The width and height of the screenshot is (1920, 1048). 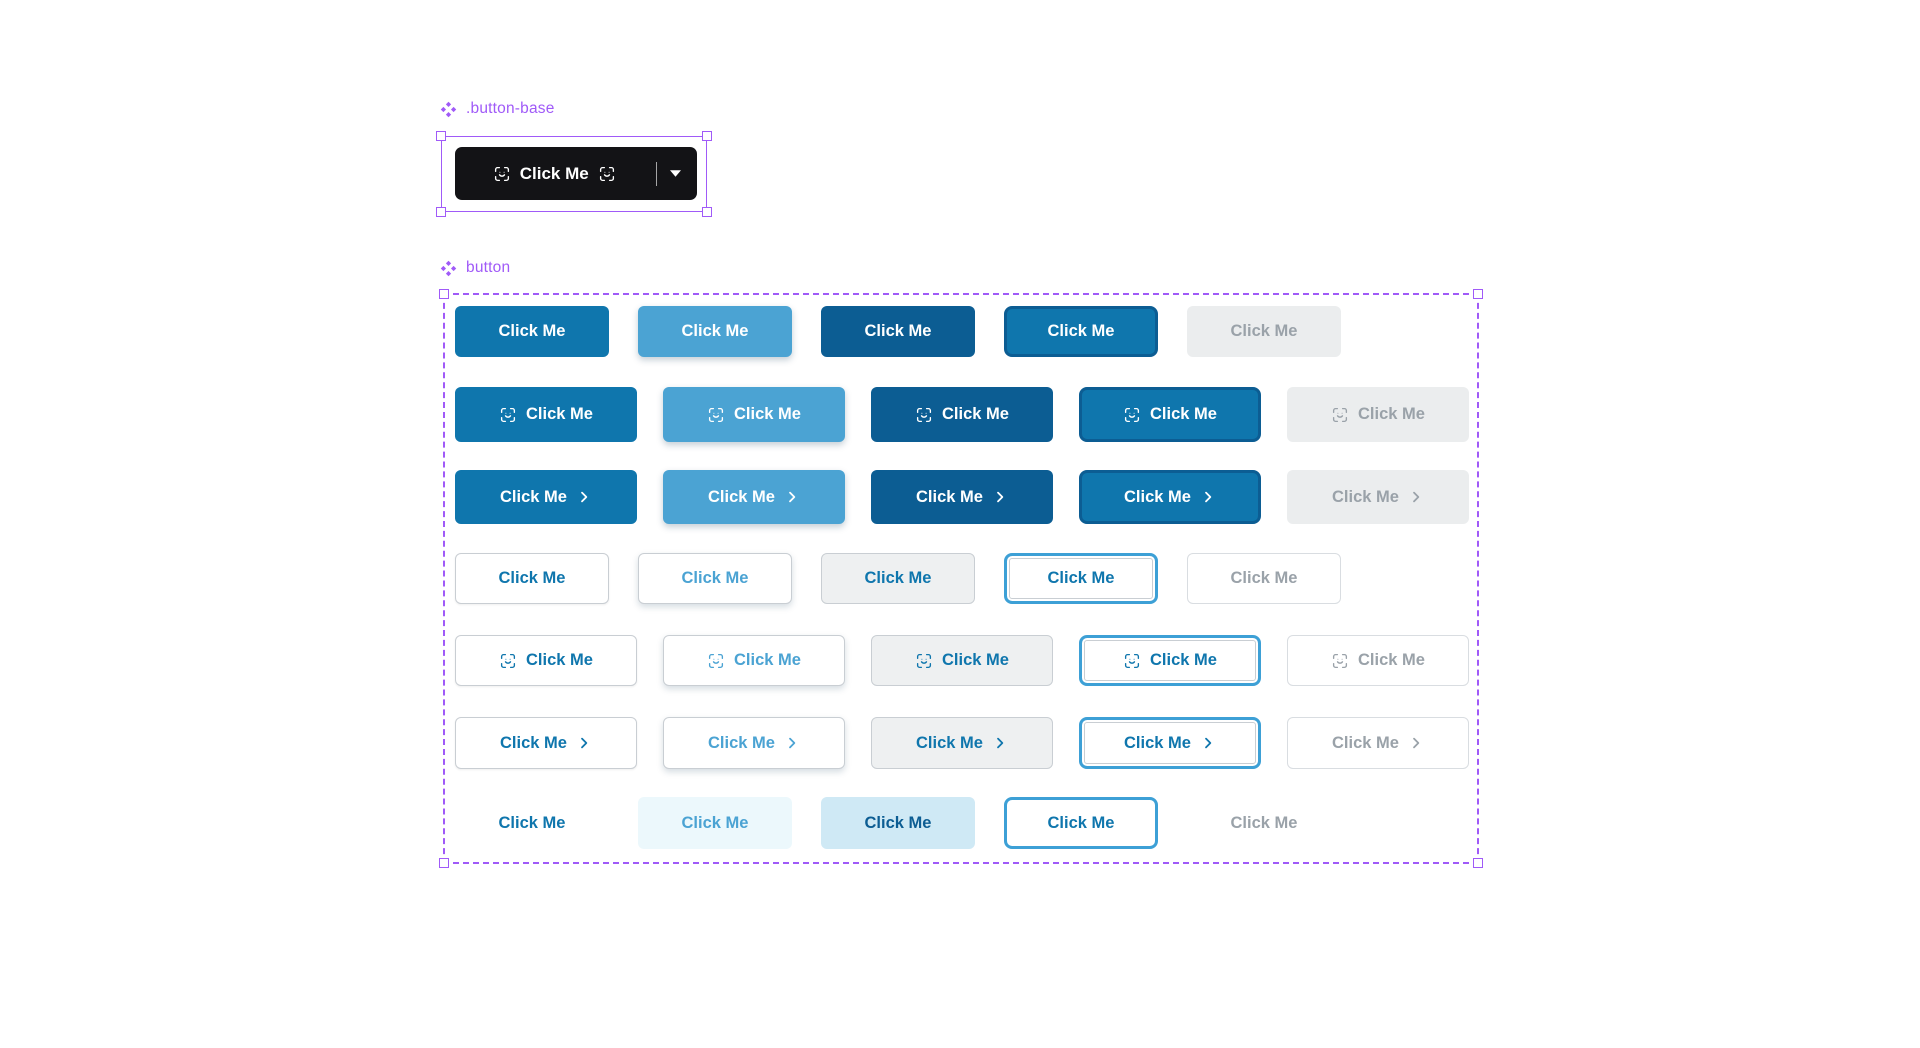 I want to click on button-solid-disabled: Click Me, so click(x=1264, y=331).